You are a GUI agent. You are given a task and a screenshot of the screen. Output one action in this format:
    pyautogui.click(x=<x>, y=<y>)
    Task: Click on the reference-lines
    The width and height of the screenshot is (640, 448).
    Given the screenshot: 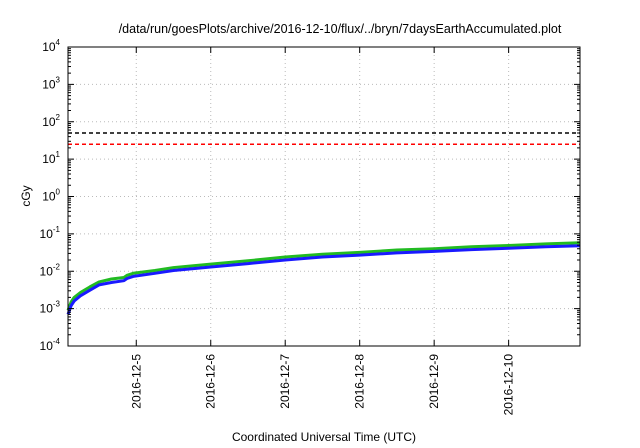 What is the action you would take?
    pyautogui.click(x=324, y=139)
    